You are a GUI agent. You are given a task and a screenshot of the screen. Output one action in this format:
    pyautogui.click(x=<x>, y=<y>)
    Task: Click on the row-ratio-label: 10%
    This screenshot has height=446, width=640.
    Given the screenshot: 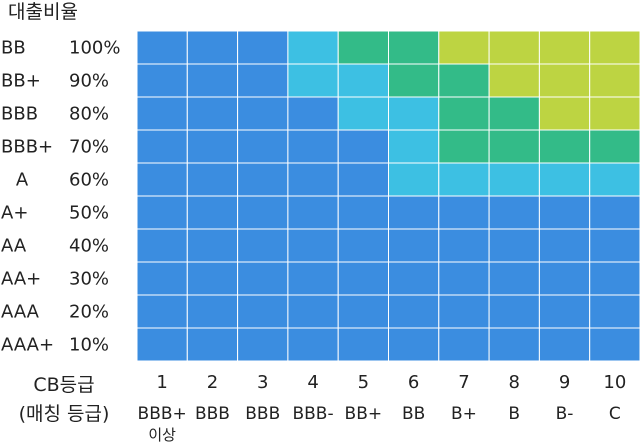 What is the action you would take?
    pyautogui.click(x=89, y=345)
    